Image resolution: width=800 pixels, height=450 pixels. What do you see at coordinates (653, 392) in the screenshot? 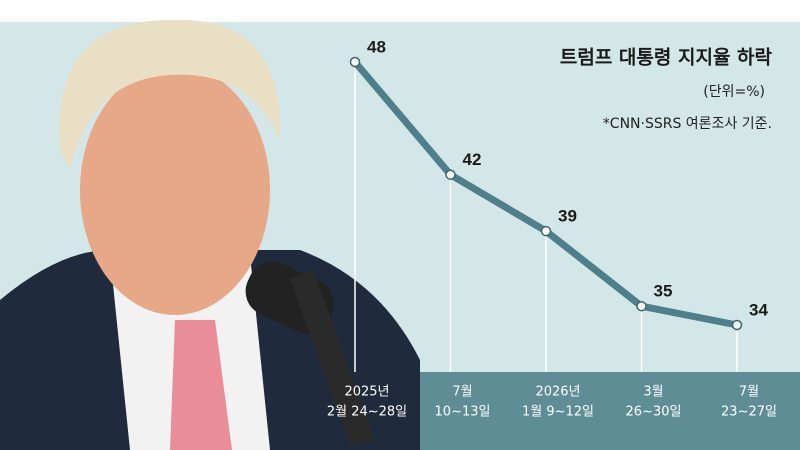
I see `x-tick-label: 3월` at bounding box center [653, 392].